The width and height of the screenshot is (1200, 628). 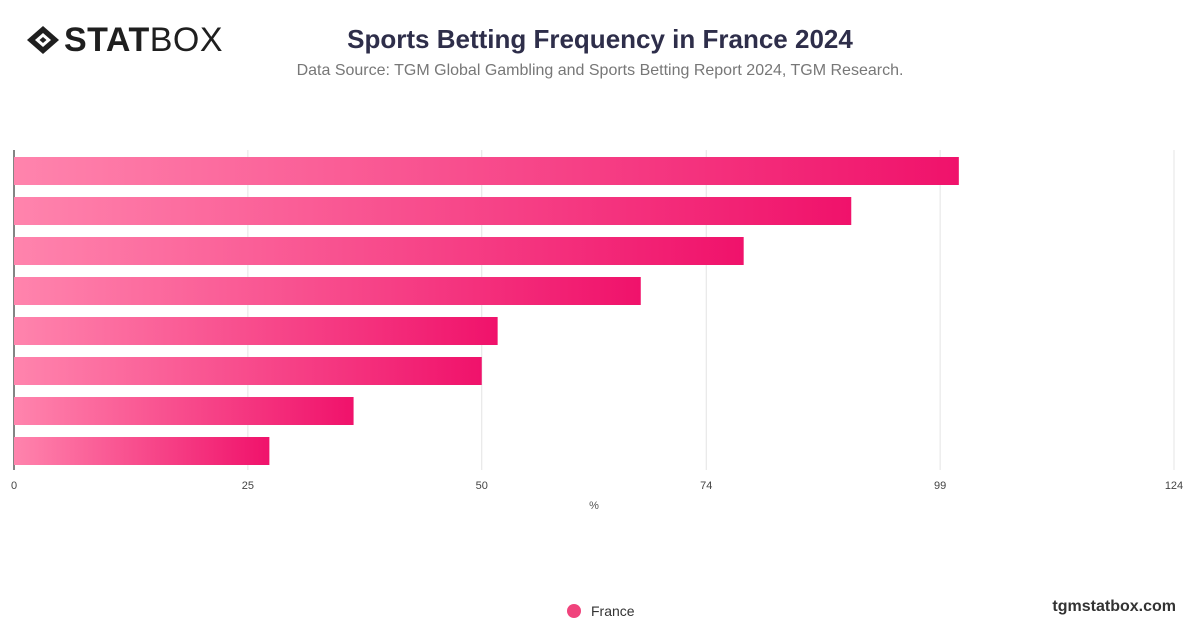 What do you see at coordinates (594, 506) in the screenshot?
I see `x-axis-label: %` at bounding box center [594, 506].